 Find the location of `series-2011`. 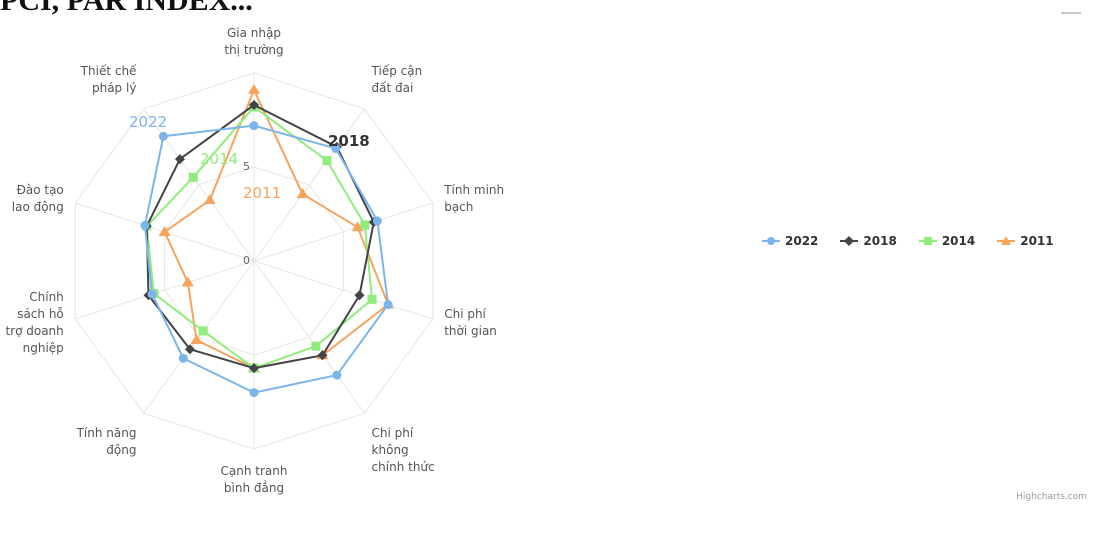

series-2011 is located at coordinates (276, 228).